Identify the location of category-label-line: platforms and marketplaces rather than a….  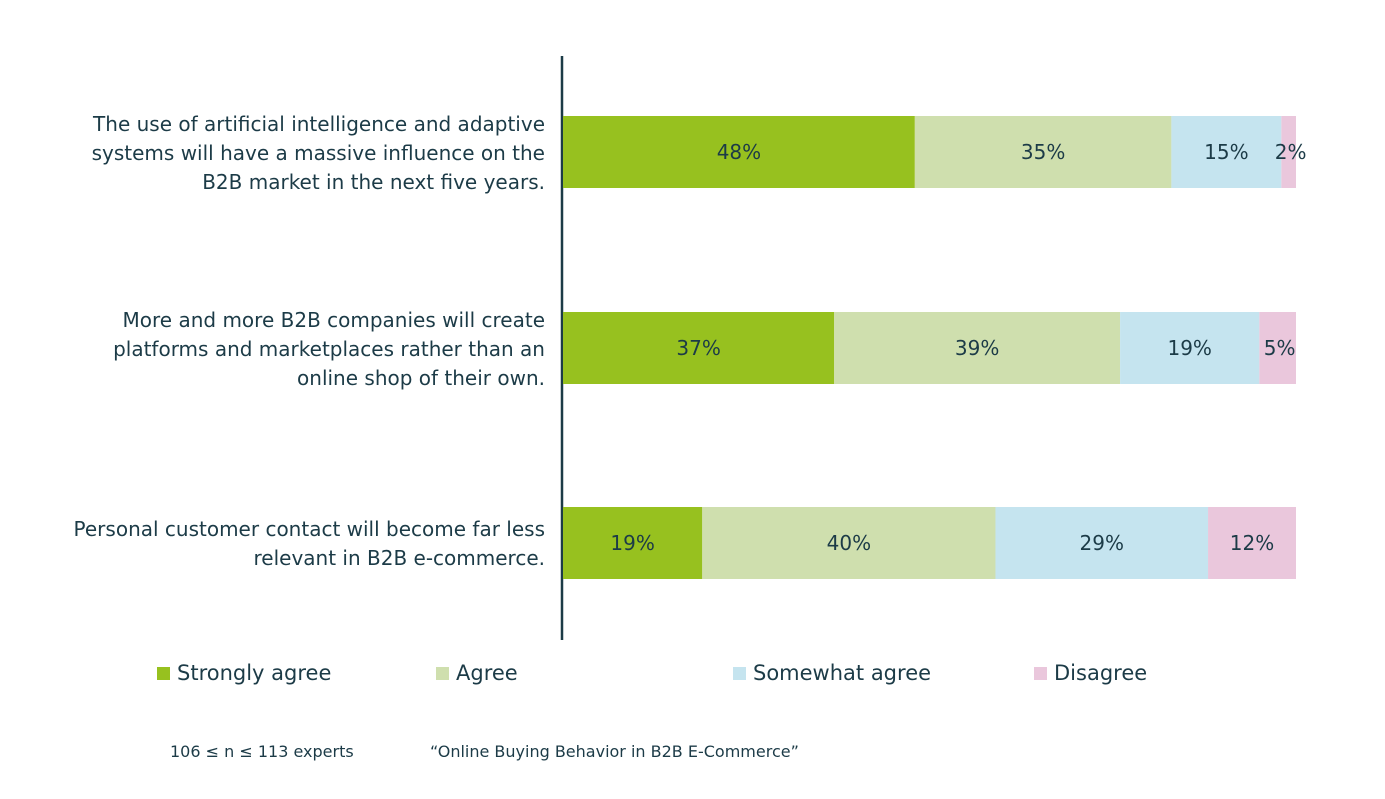
(329, 348).